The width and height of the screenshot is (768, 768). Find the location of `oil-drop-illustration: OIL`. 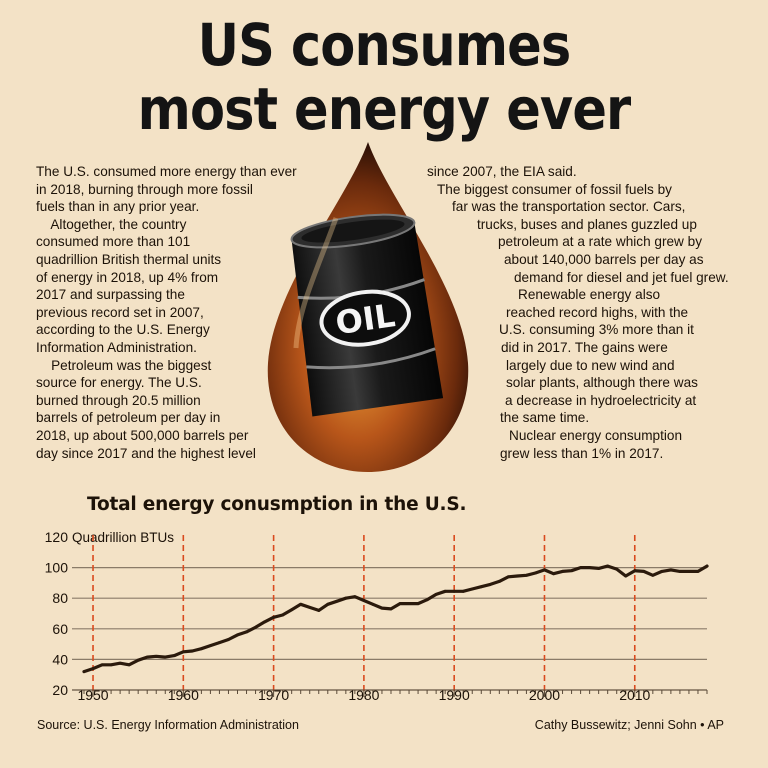

oil-drop-illustration: OIL is located at coordinates (368, 307).